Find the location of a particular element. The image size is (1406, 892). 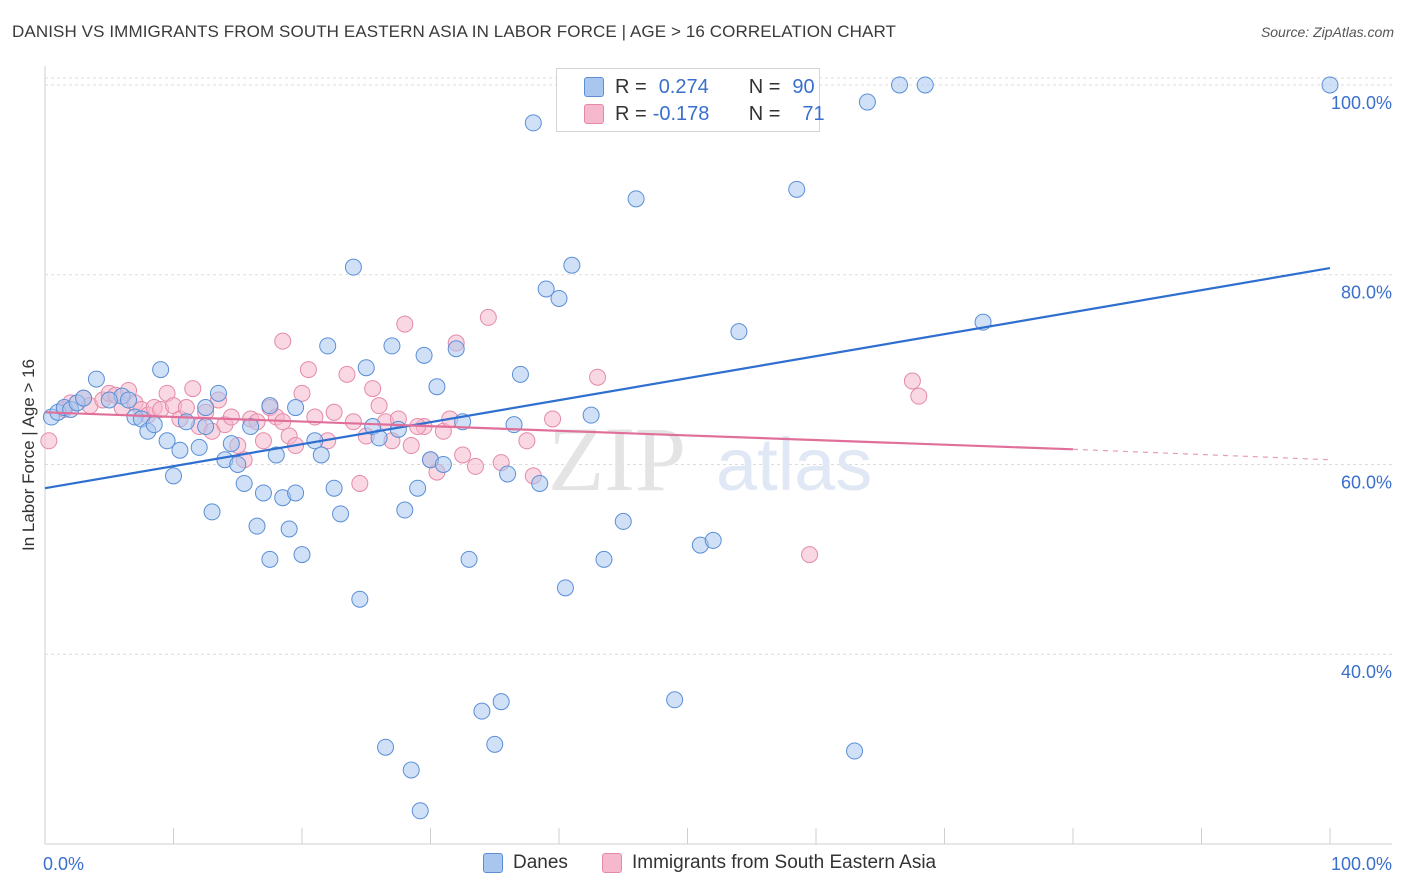

x-tick-label: 0.0% is located at coordinates (63, 864).